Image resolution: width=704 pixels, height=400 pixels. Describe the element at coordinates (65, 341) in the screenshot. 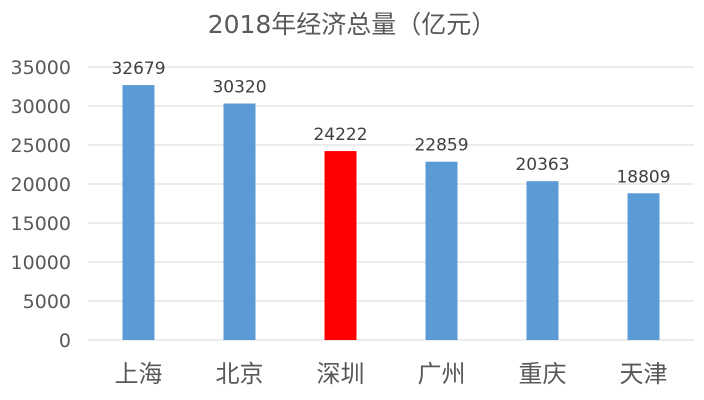

I see `y-tick-label: 0` at that location.